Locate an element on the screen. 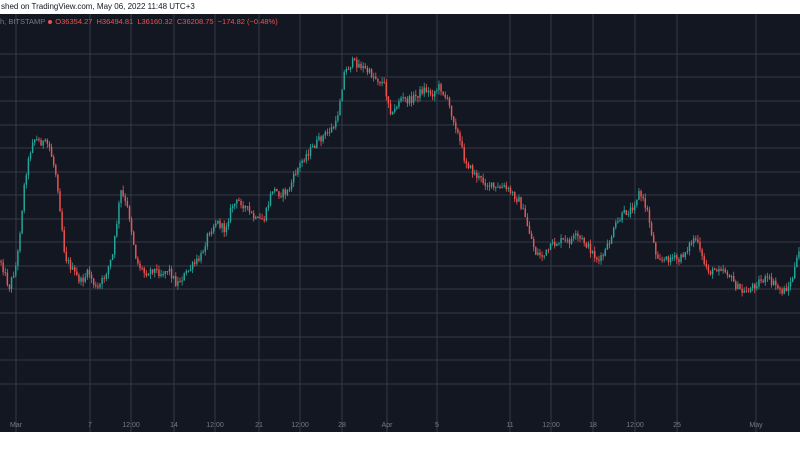  x-tick-label: 14 is located at coordinates (174, 425).